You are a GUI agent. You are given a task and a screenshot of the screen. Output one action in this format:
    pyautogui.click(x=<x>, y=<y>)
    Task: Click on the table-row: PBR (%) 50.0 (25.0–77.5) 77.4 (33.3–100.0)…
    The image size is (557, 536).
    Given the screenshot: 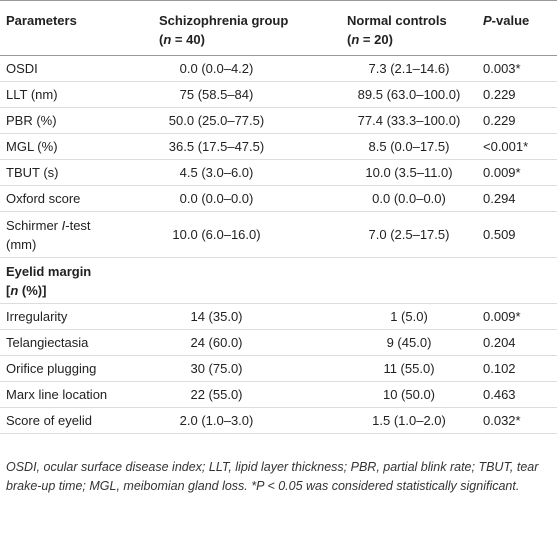 What is the action you would take?
    pyautogui.click(x=278, y=120)
    